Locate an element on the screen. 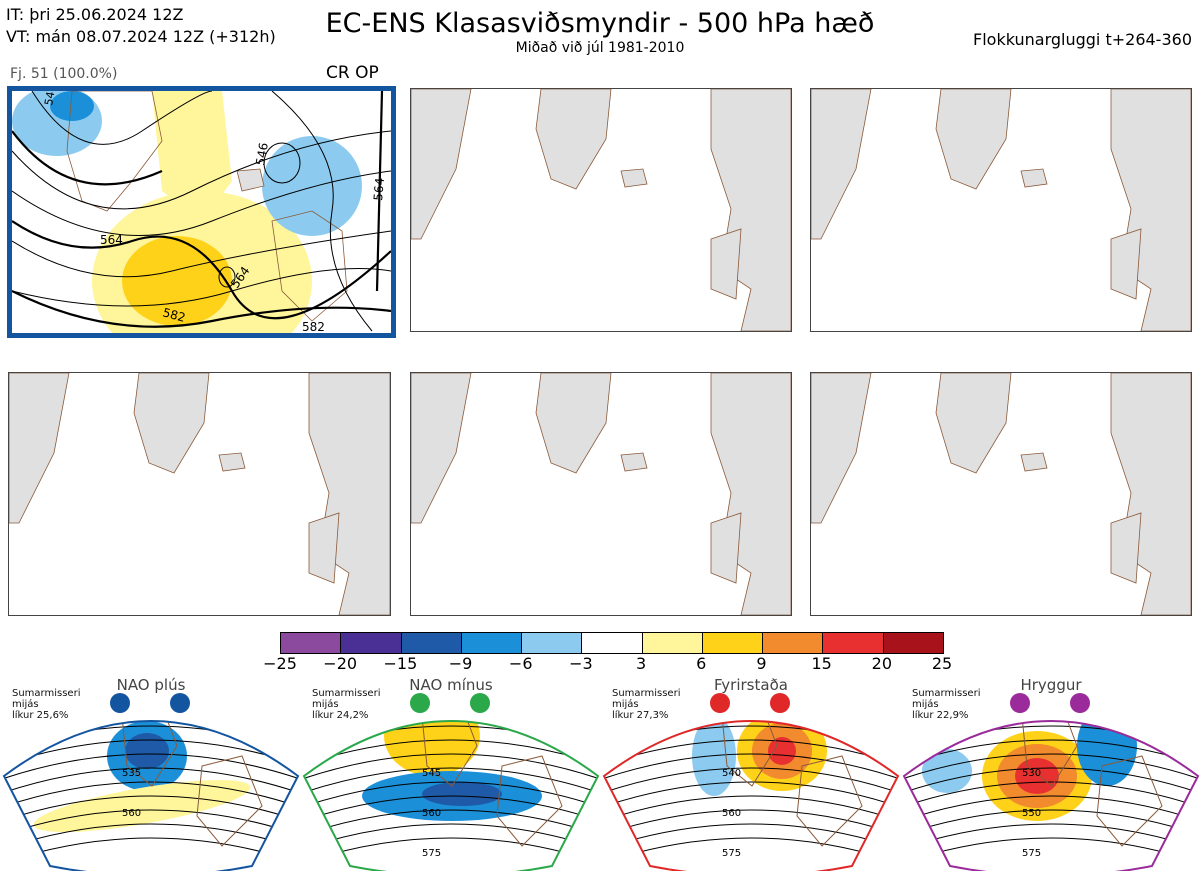  valid-time: VT: mán 08.07.2024 12Z (+312h) is located at coordinates (141, 36).